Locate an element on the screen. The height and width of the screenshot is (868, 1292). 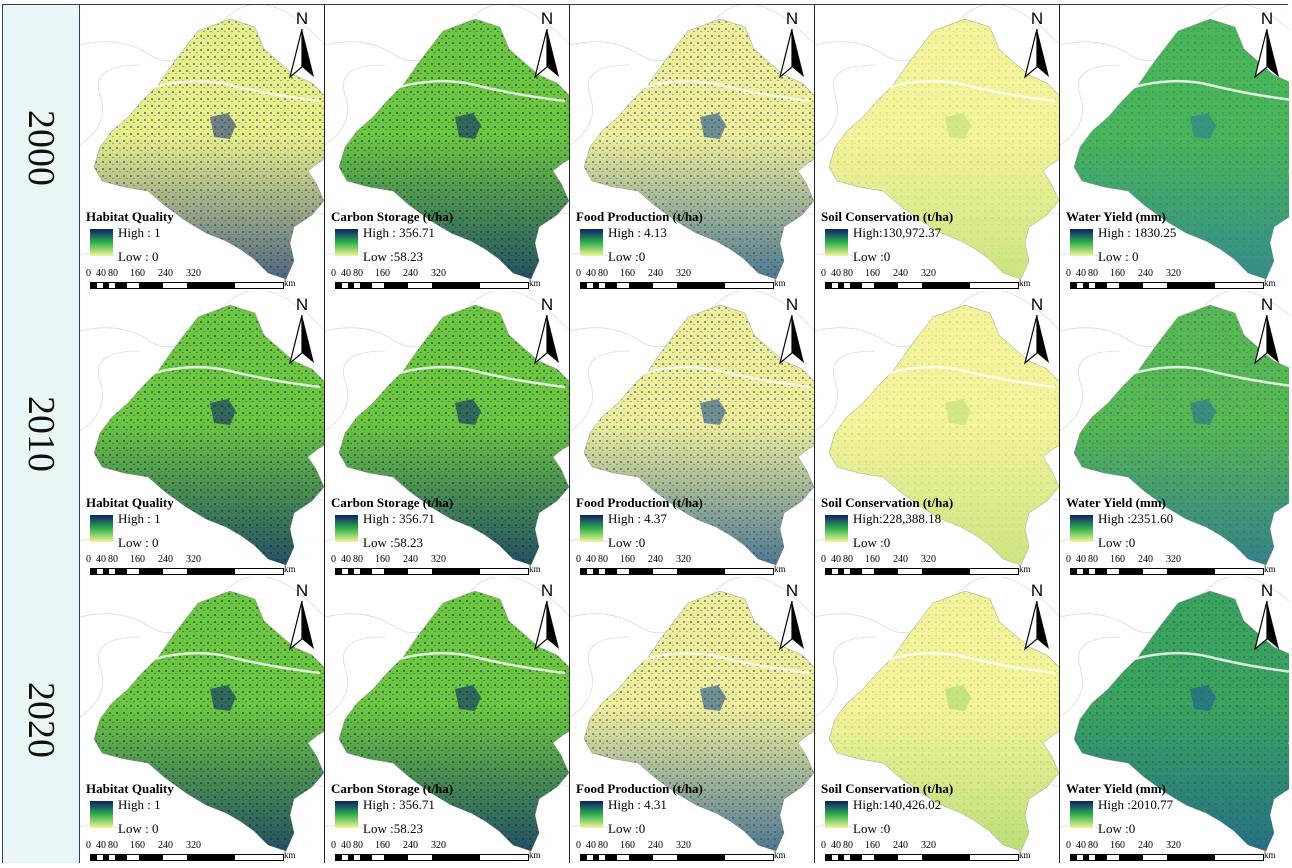
legend-high: High : 4.31 is located at coordinates (637, 804).